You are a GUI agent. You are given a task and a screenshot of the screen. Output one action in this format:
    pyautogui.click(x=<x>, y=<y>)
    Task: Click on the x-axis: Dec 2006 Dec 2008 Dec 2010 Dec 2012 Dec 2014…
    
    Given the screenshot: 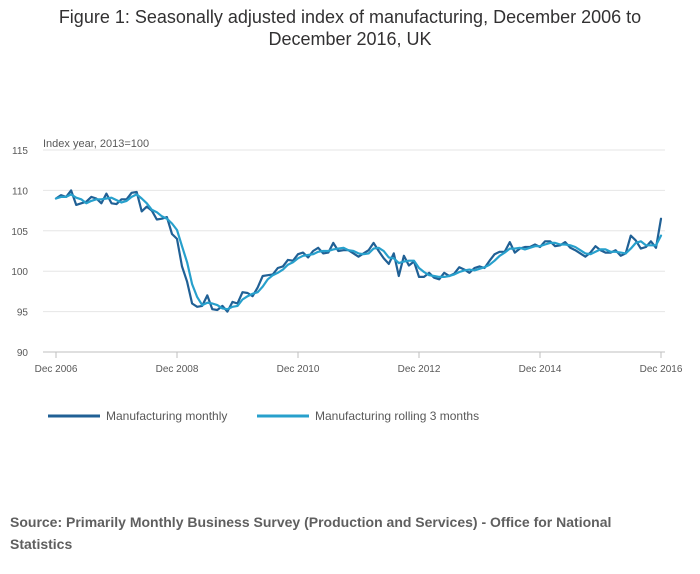 What is the action you would take?
    pyautogui.click(x=359, y=363)
    